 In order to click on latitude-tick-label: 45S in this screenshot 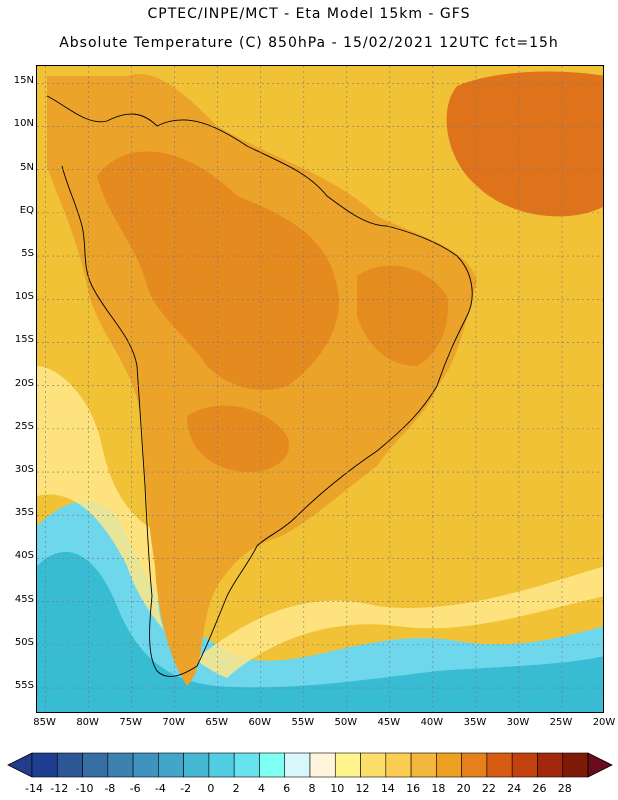, I will do `click(24, 599)`.